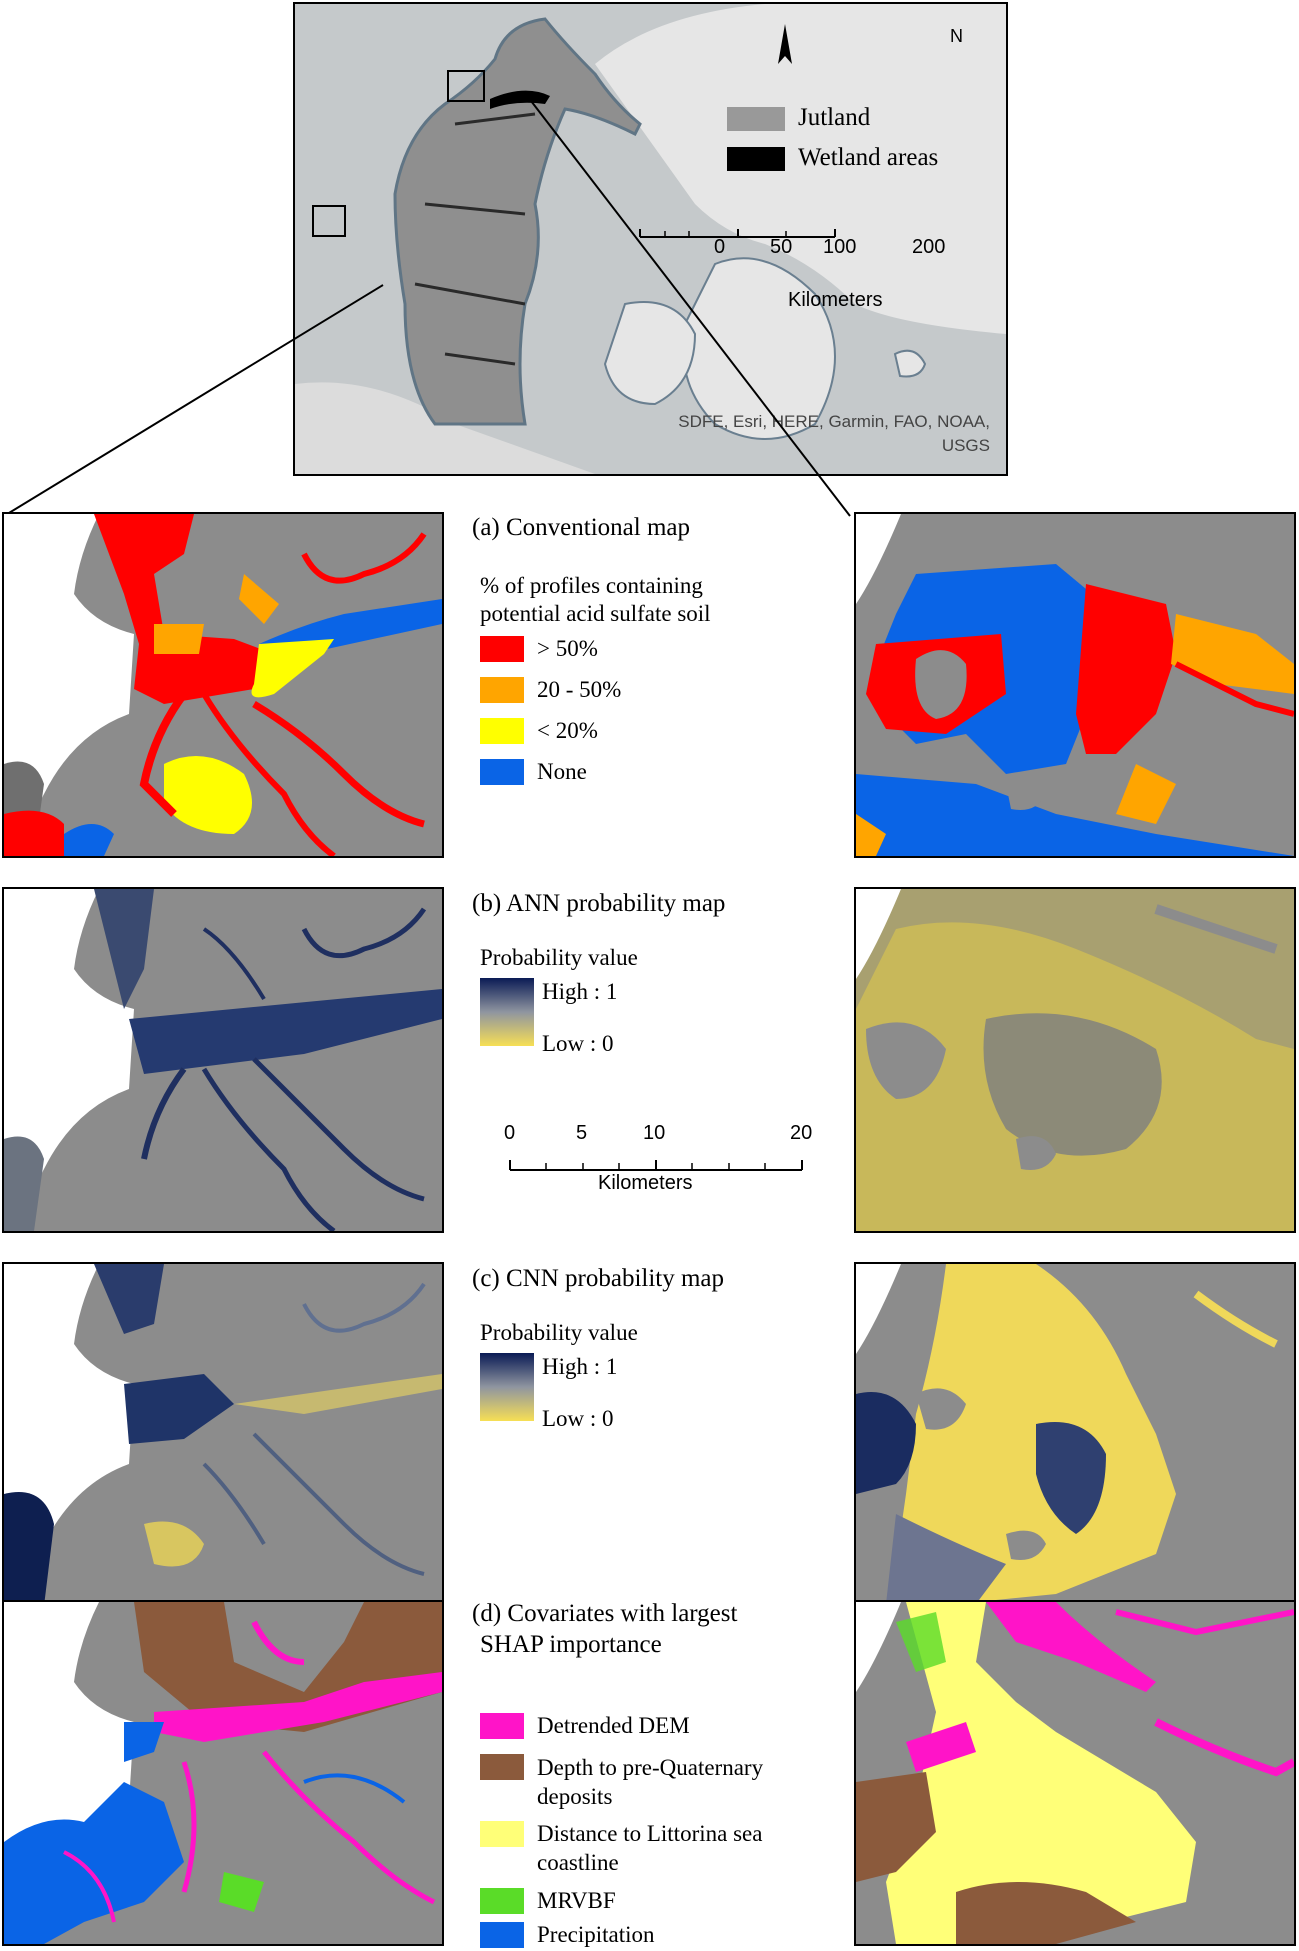  Describe the element at coordinates (559, 957) in the screenshot. I see `panel-b-legend-title: Probability value` at that location.